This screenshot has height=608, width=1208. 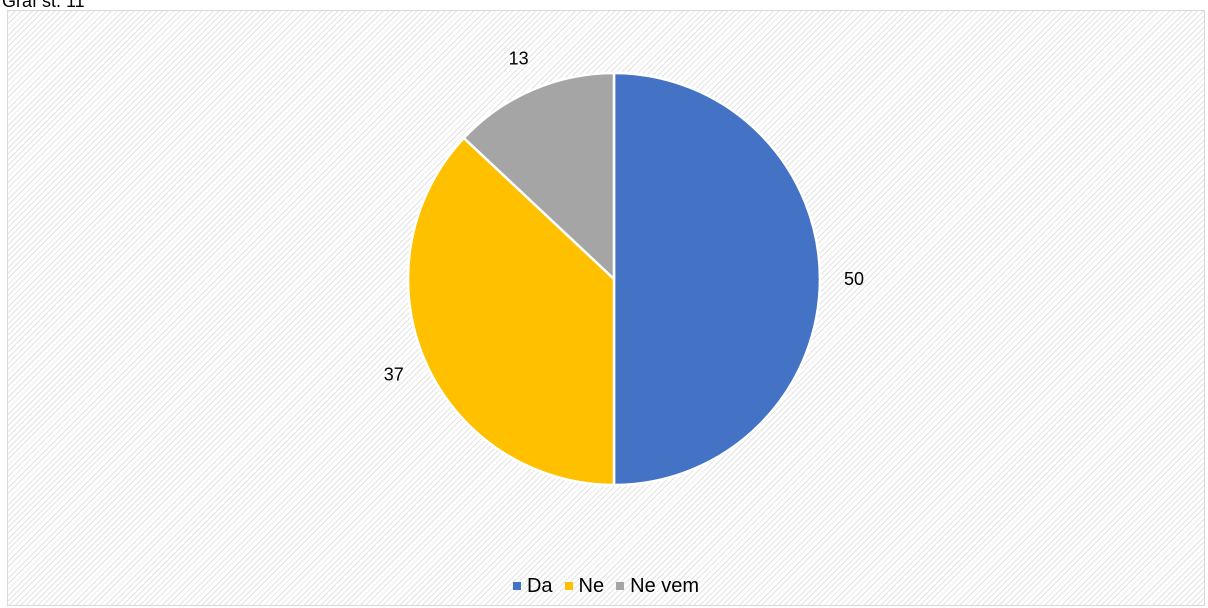 I want to click on data-label-ne-vem: 13, so click(x=519, y=59).